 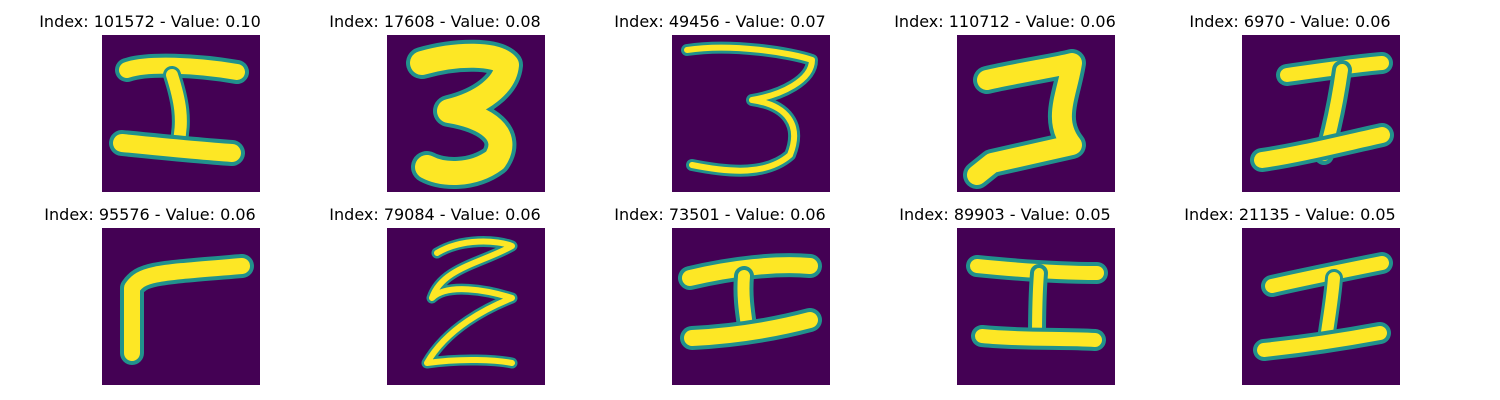 I want to click on panel-title: Index: 49456 - Value: 0.07, so click(x=720, y=21).